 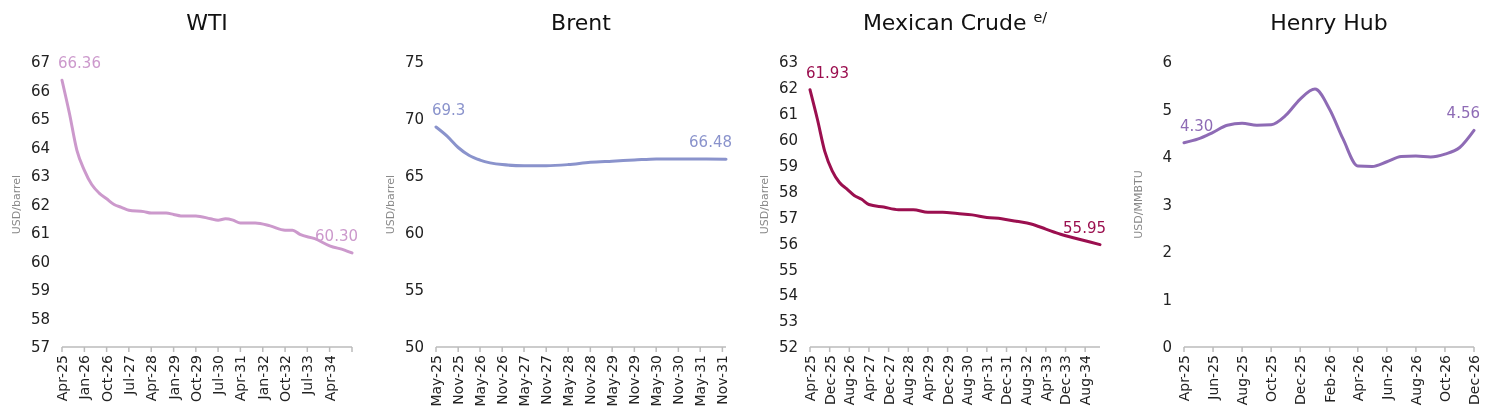 I want to click on x-tick-label: Jan-26, so click(x=84, y=377).